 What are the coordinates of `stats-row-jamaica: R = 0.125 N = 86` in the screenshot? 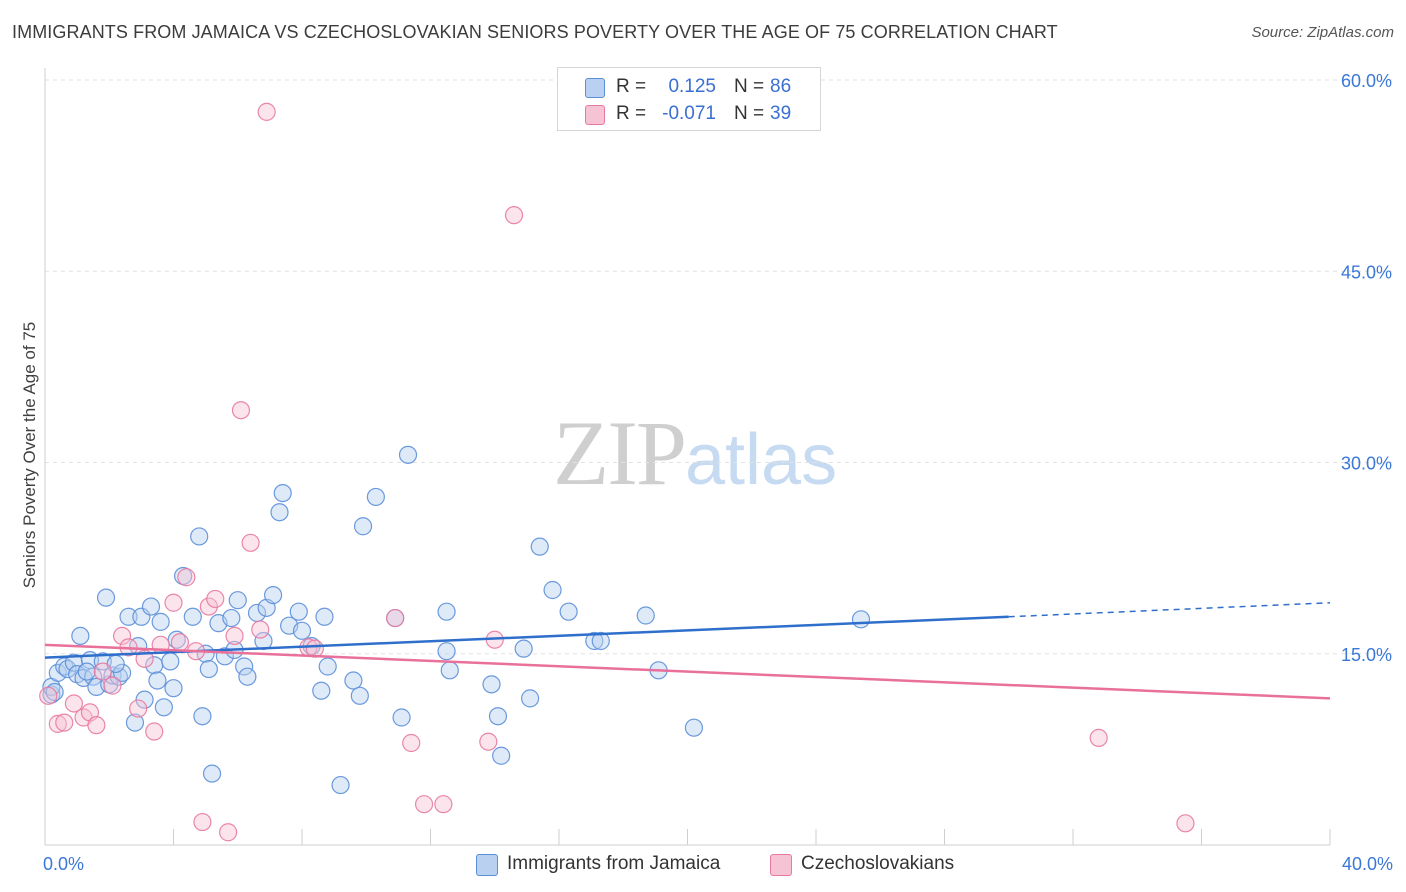 It's located at (689, 87).